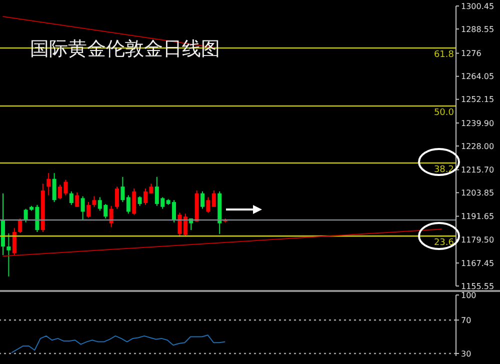 The width and height of the screenshot is (500, 364). Describe the element at coordinates (477, 6) in the screenshot. I see `y-tick-label: 1300.45` at that location.